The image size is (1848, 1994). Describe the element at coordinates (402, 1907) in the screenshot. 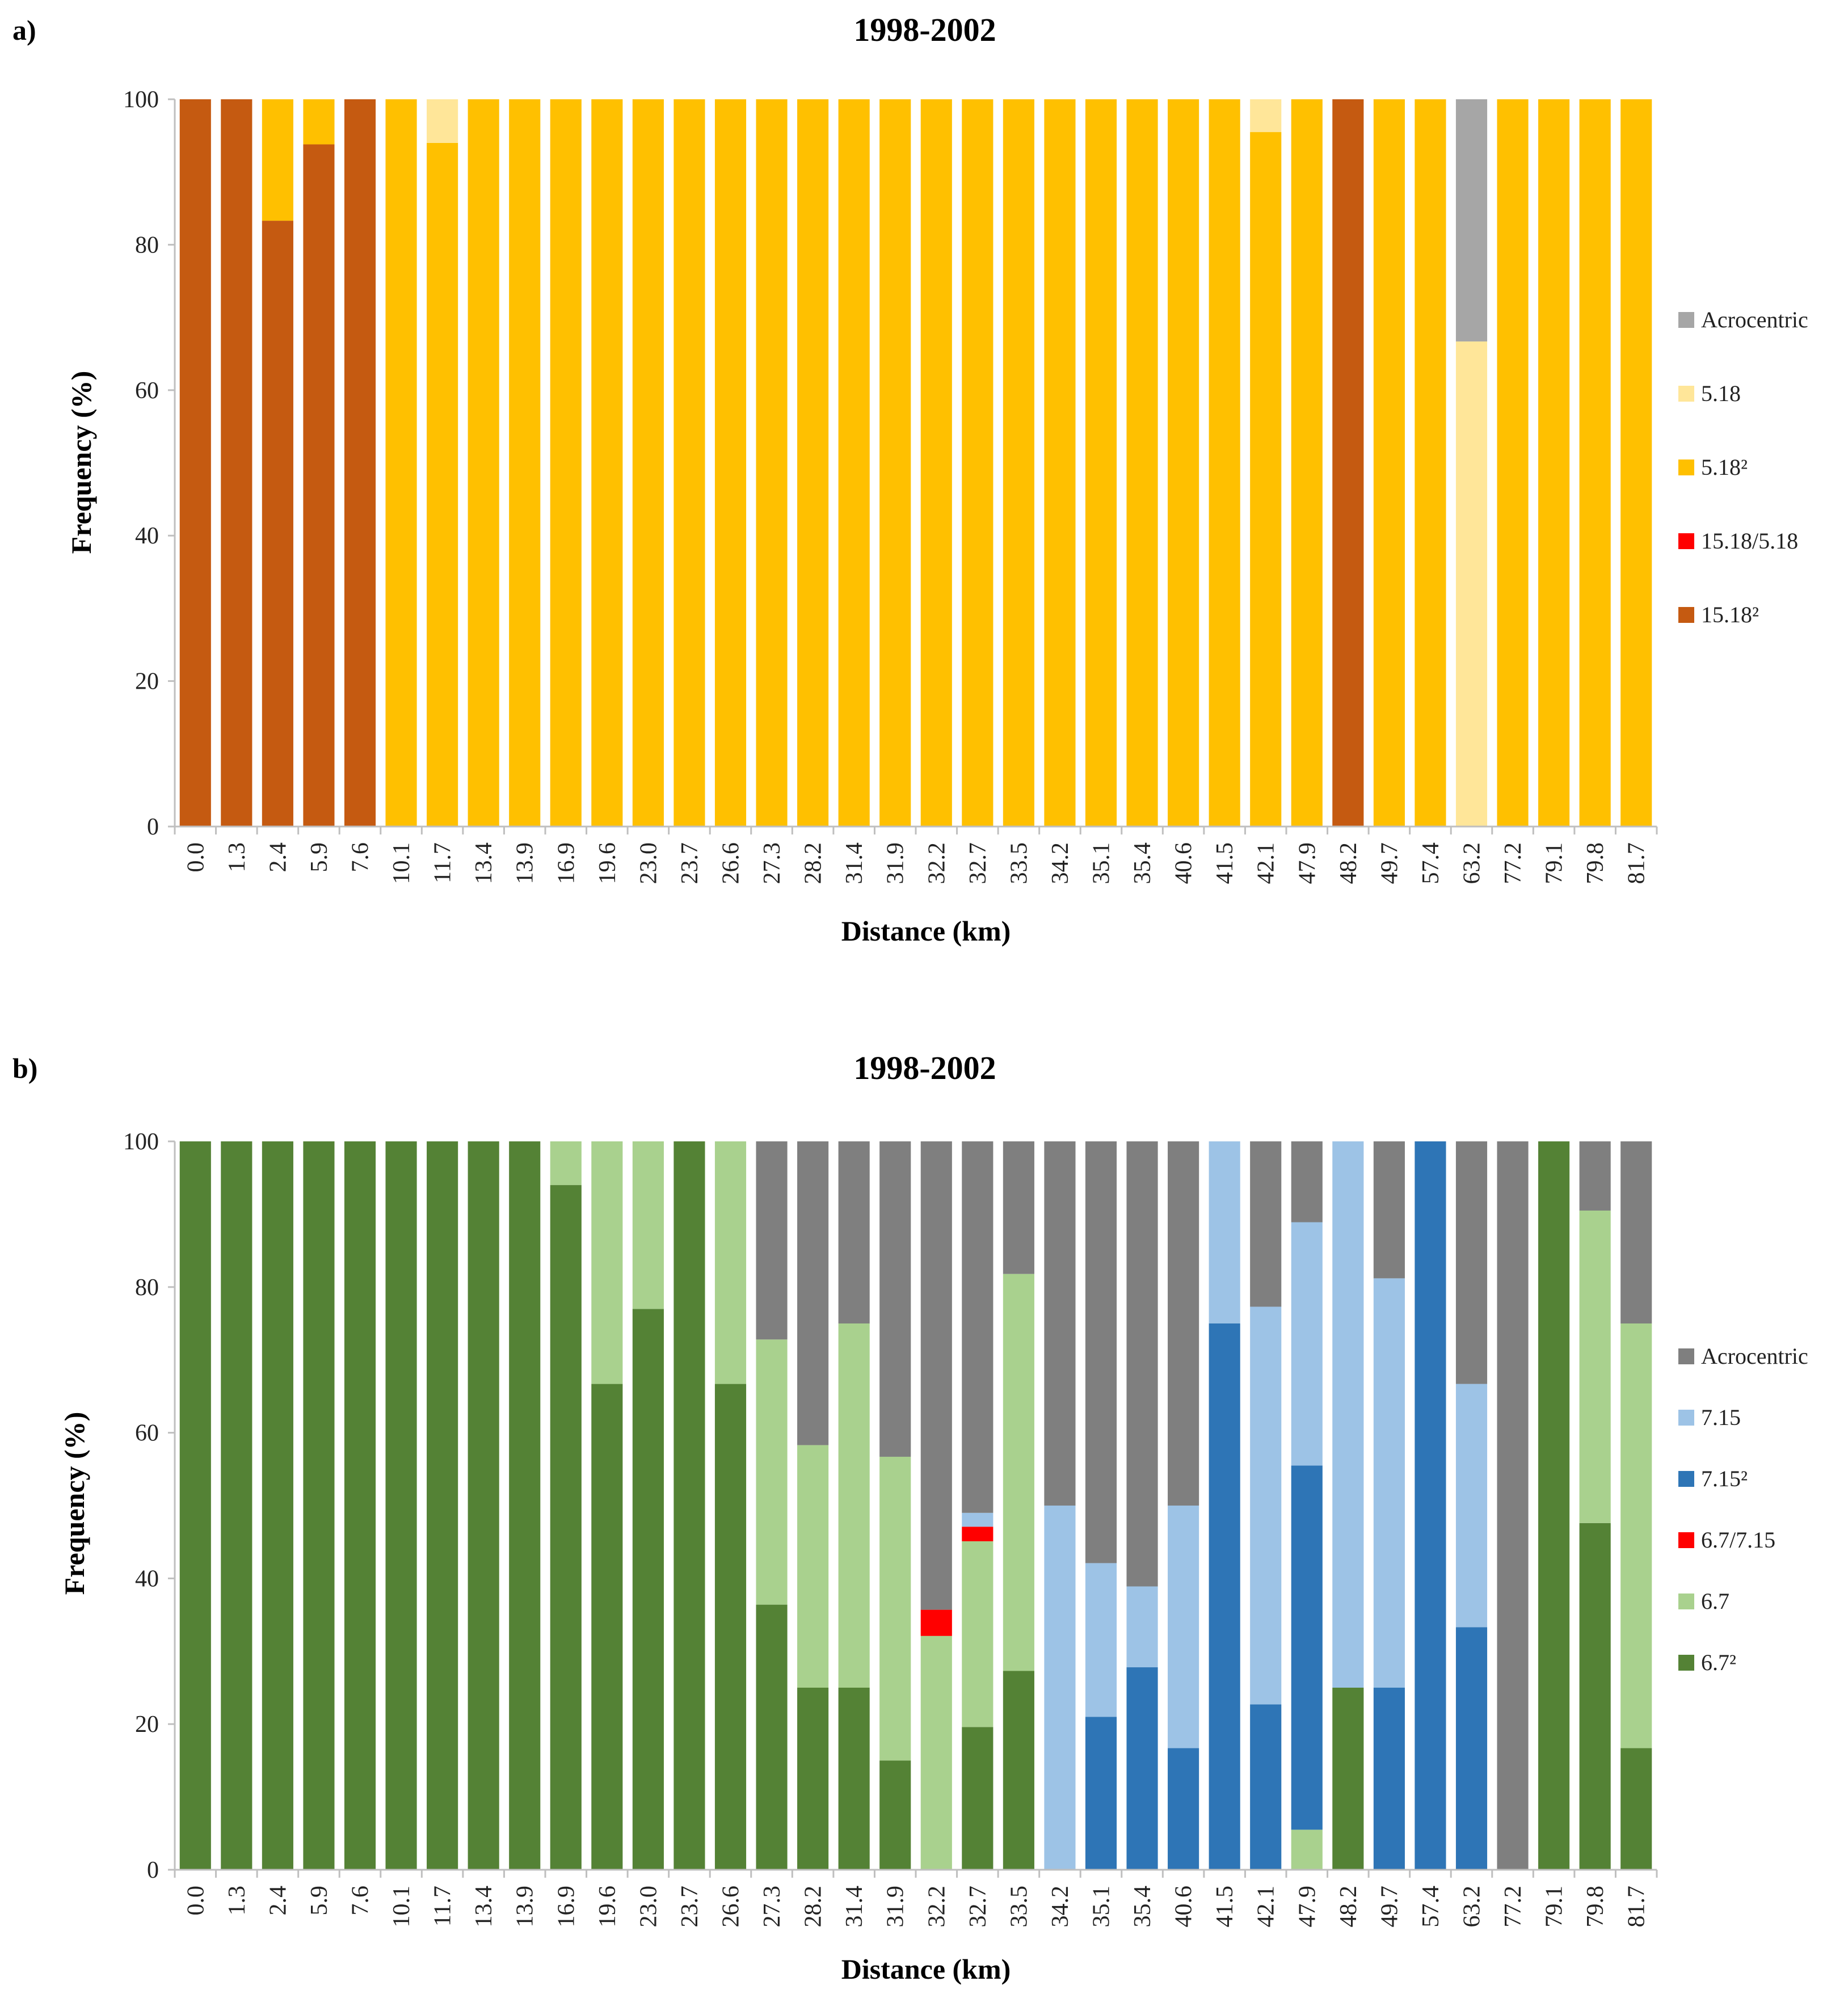

I see `x-tick-label-b-5: 10.1` at that location.